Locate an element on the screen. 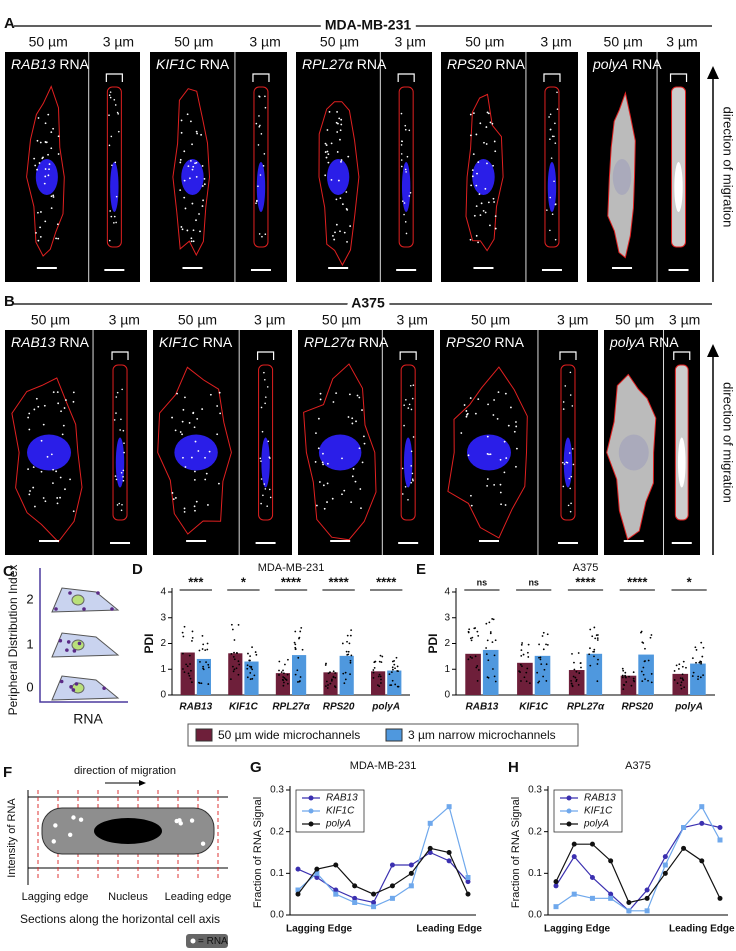  y-tick-label: 2 is located at coordinates (163, 643).